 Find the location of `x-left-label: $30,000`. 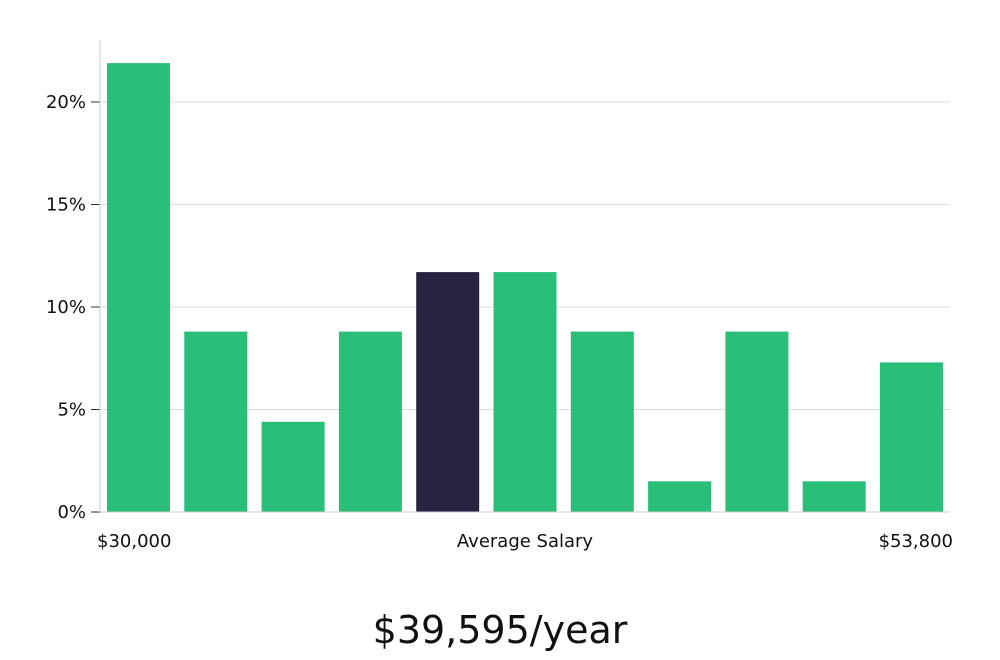

x-left-label: $30,000 is located at coordinates (134, 541).